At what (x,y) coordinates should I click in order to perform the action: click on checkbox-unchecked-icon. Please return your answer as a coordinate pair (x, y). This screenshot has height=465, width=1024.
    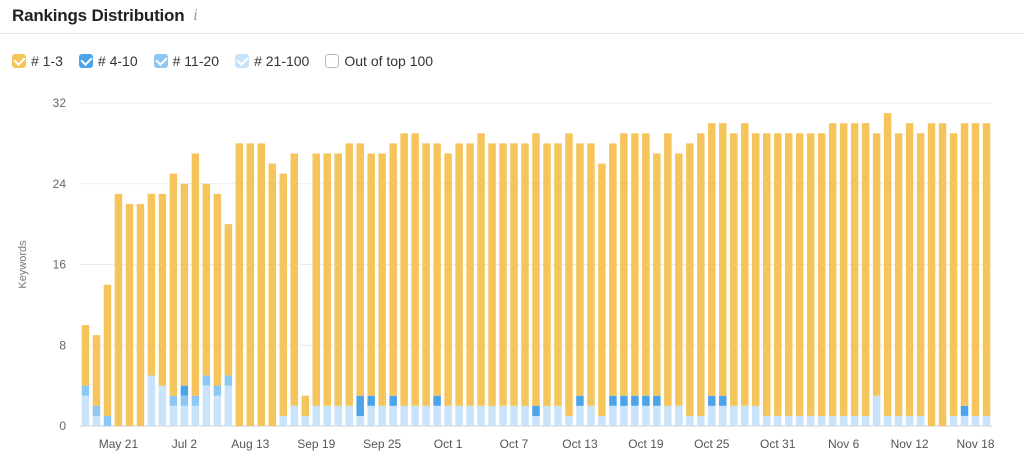
    Looking at the image, I should click on (332, 61).